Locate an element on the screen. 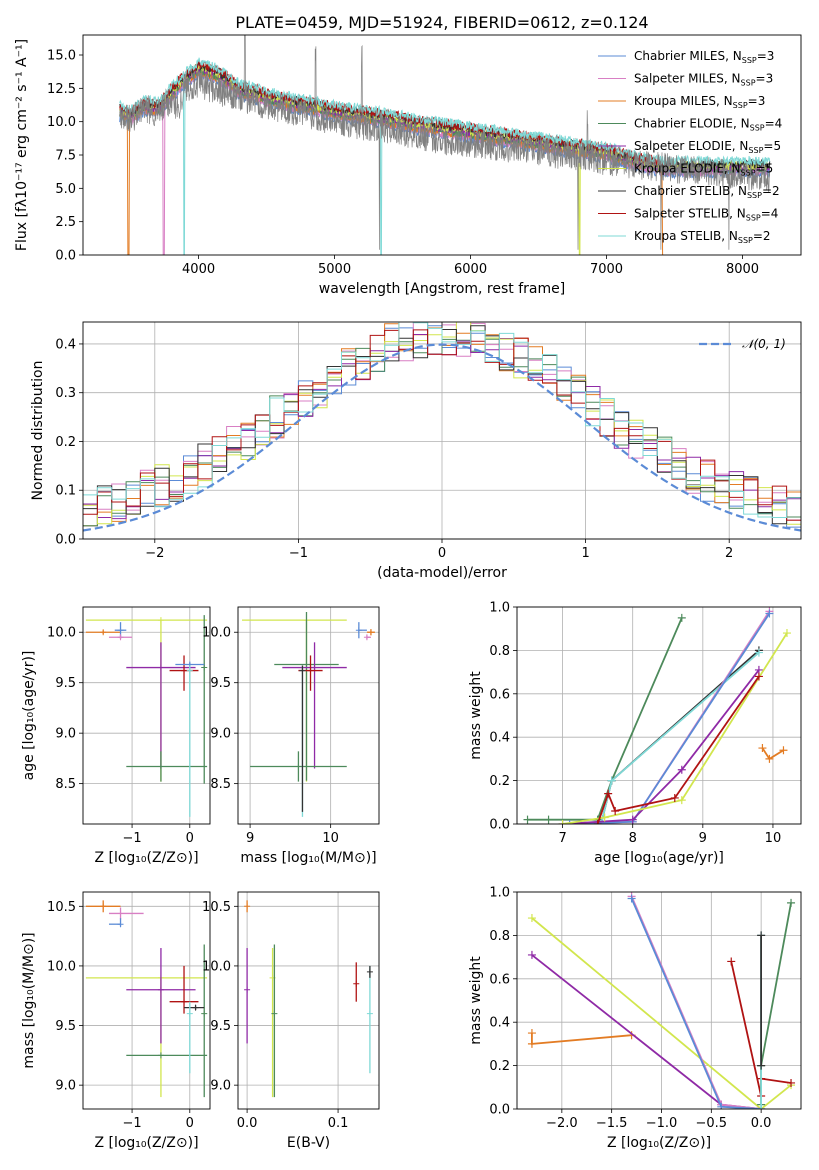 This screenshot has height=1170, width=819. mass_vs_ebv-axes: 0.0 0.1 9.0 9.5 10.0 10.5 is located at coordinates (290, 1011).